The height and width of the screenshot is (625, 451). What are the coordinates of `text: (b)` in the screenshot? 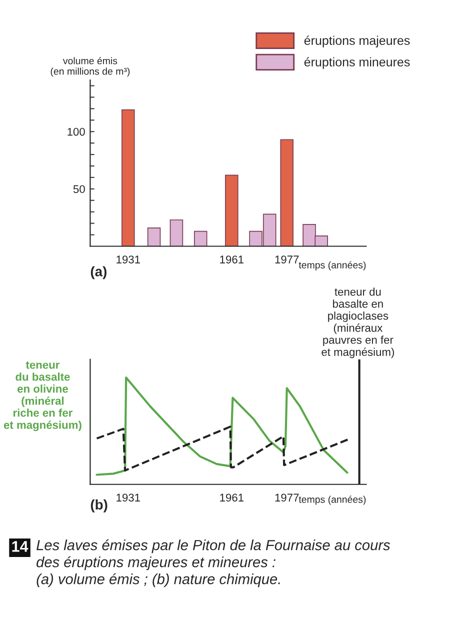 It's located at (99, 505).